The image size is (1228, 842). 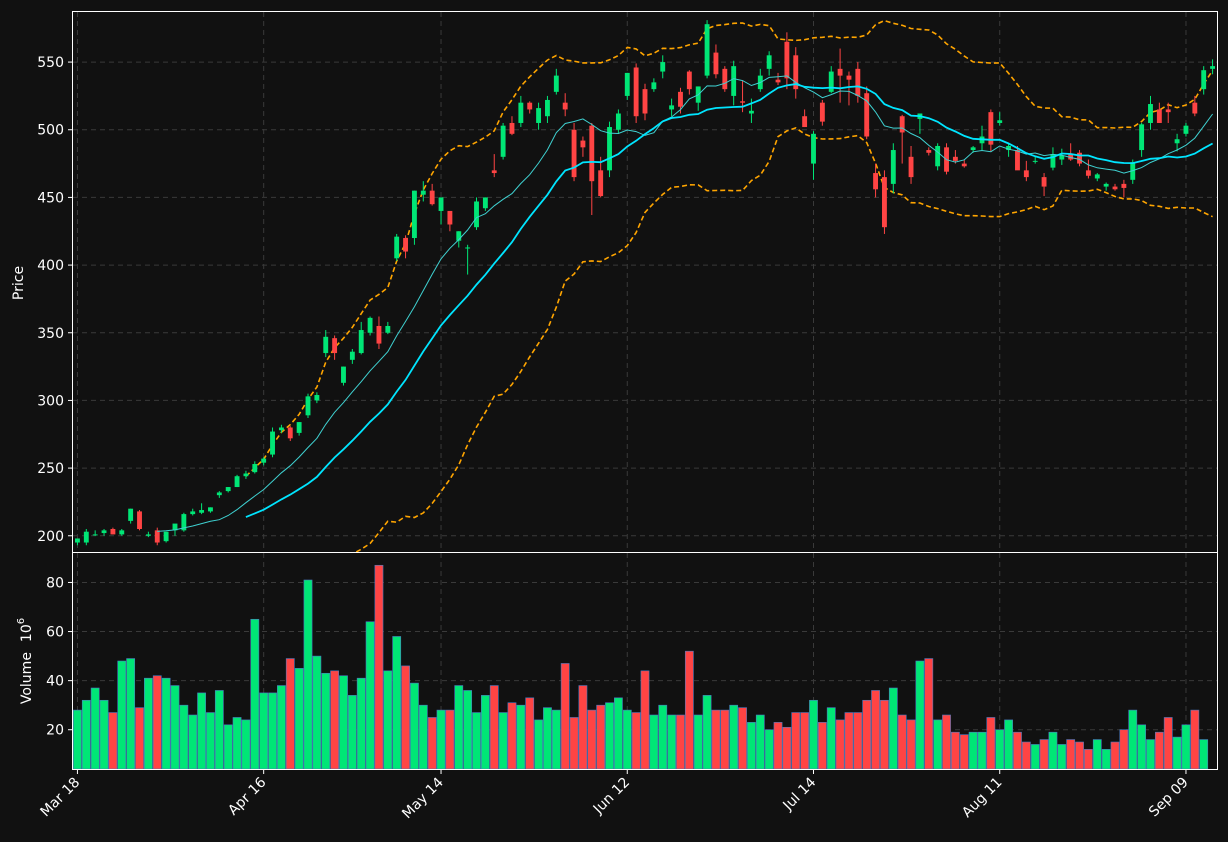 I want to click on price-tick-label: 500, so click(x=50, y=131).